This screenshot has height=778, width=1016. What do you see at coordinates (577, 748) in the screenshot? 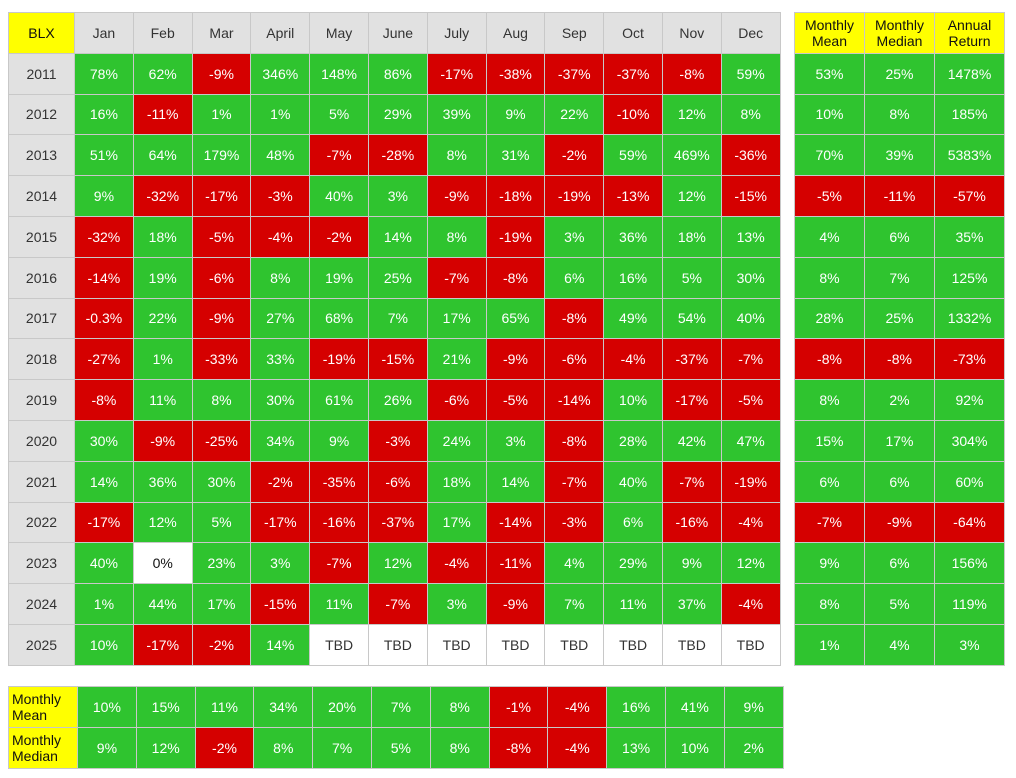
I see `stats-cell: -4%` at bounding box center [577, 748].